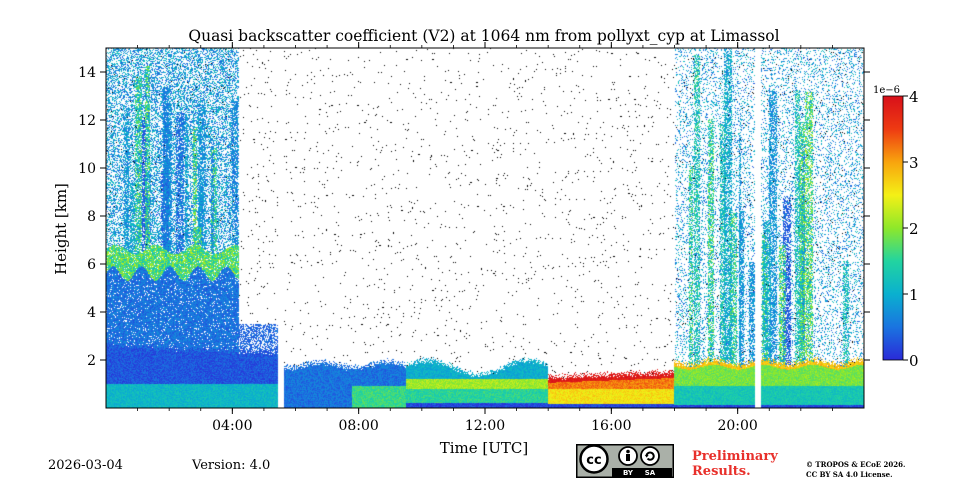 This screenshot has width=960, height=480. I want to click on cc-license-badge: cc BY SA, so click(625, 461).